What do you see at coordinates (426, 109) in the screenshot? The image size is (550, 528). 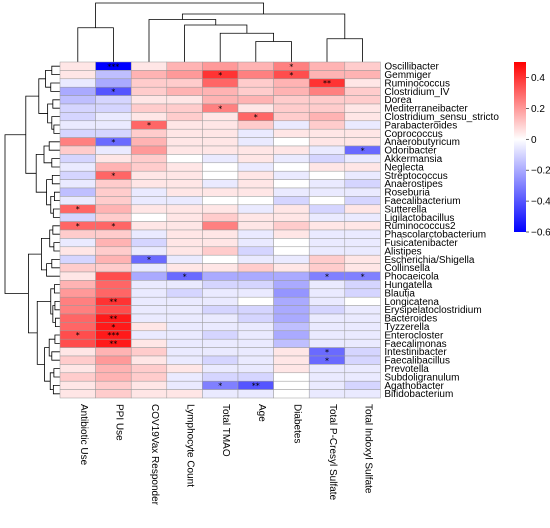 I see `row-label: Mediterraneibacter` at bounding box center [426, 109].